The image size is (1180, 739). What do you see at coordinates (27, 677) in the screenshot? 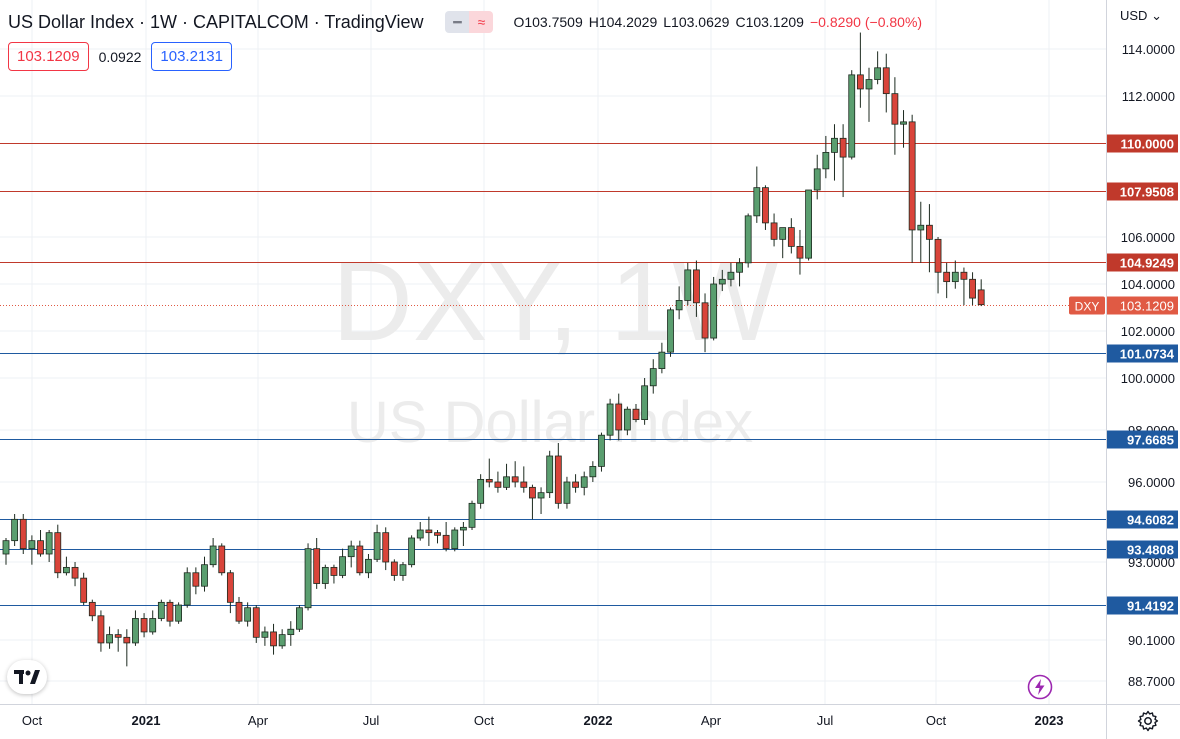
I see `tradingview-logo-icon` at bounding box center [27, 677].